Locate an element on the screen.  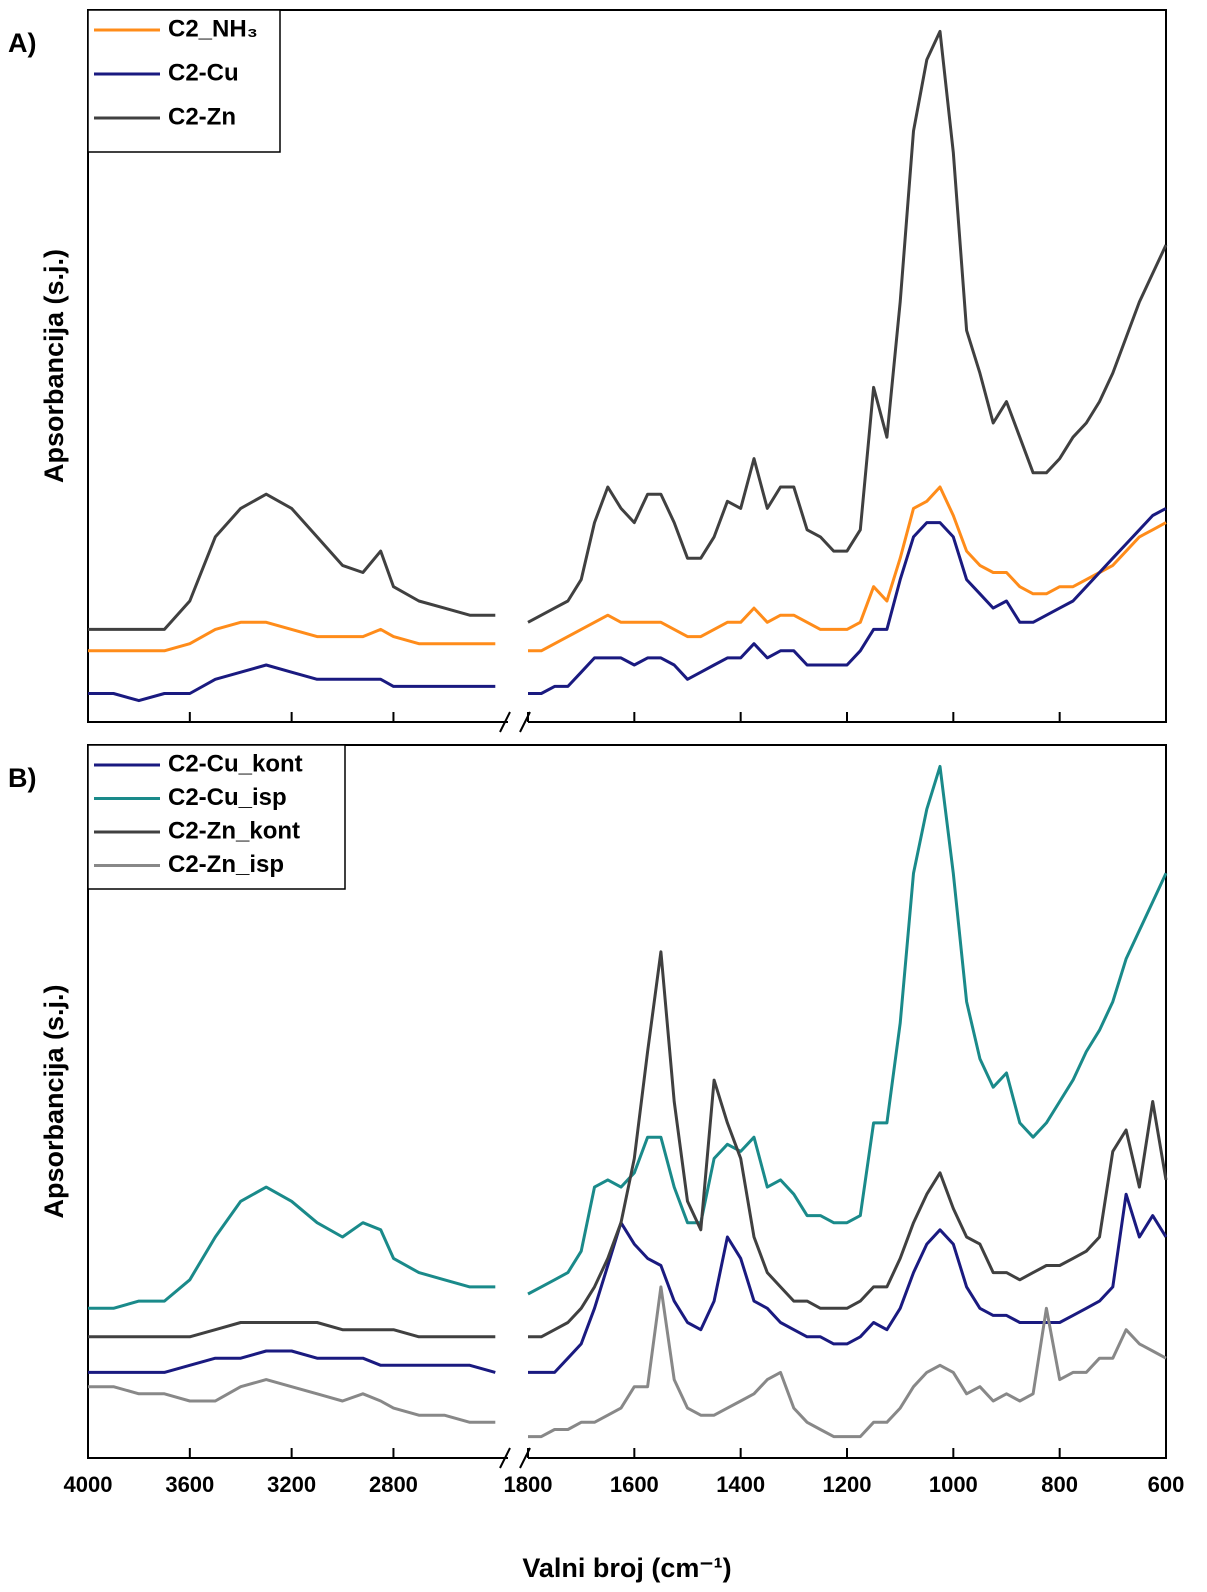
legend-label: C2-Cu_kont is located at coordinates (235, 763).